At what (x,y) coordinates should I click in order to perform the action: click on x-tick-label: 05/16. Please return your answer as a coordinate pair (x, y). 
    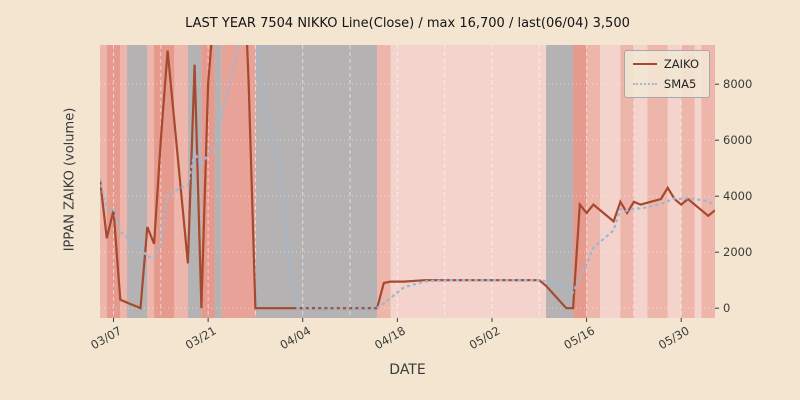
    Looking at the image, I should click on (579, 337).